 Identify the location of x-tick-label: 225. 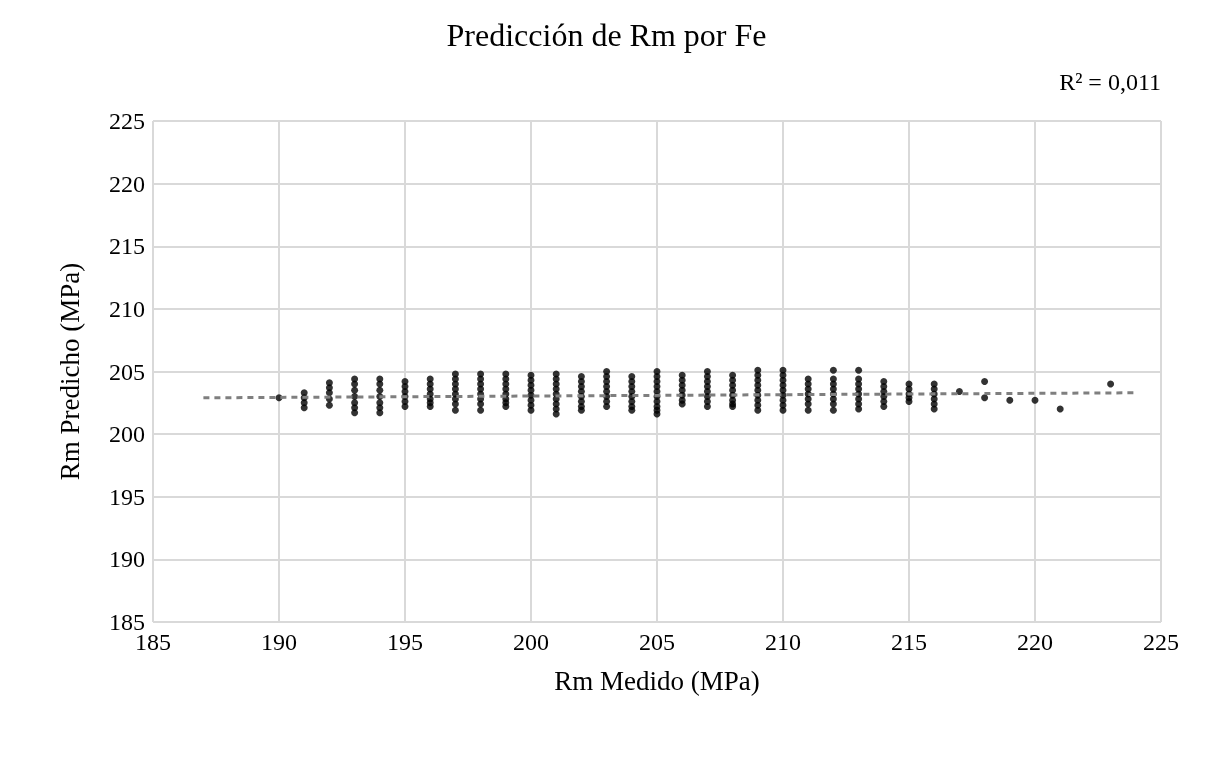
(1161, 642).